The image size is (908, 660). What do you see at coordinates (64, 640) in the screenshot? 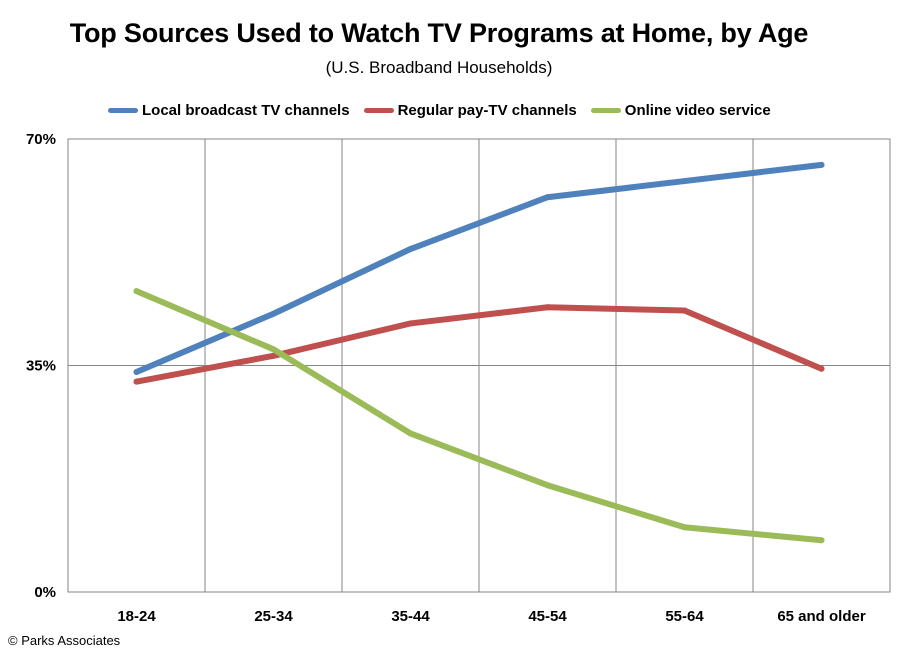
I see `copyright-text: © Parks Associates` at bounding box center [64, 640].